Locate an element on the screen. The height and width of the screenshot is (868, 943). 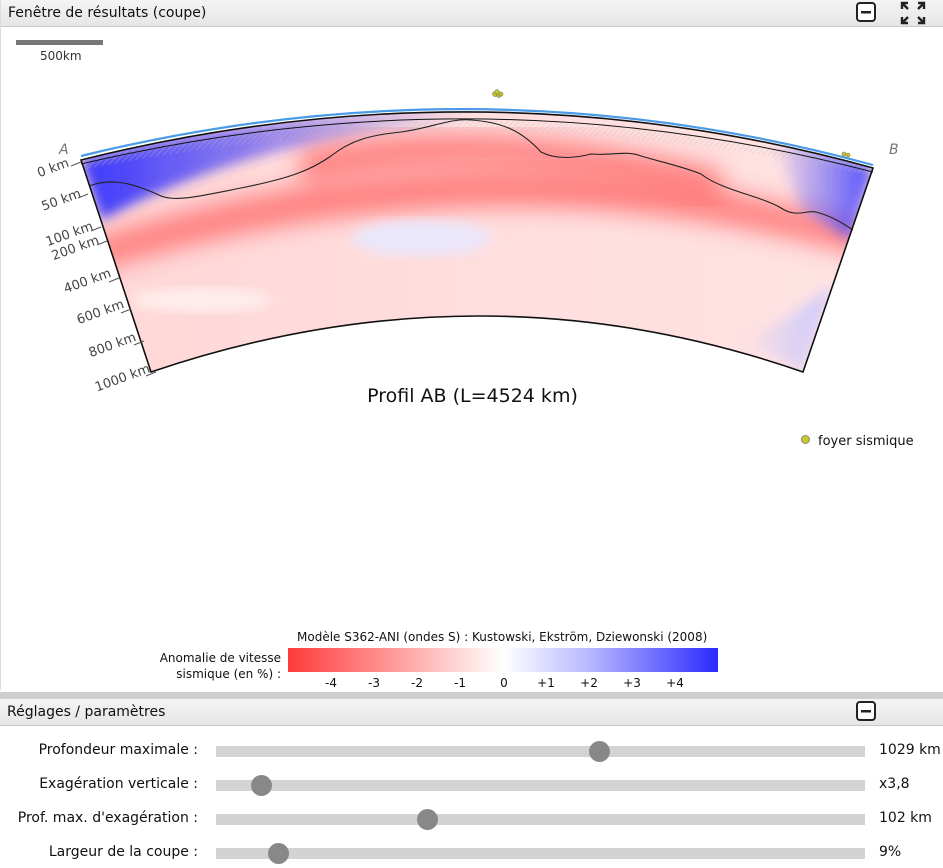
colorbar-label: Anomalie de vitesse sismique (en %) : is located at coordinates (211, 666).